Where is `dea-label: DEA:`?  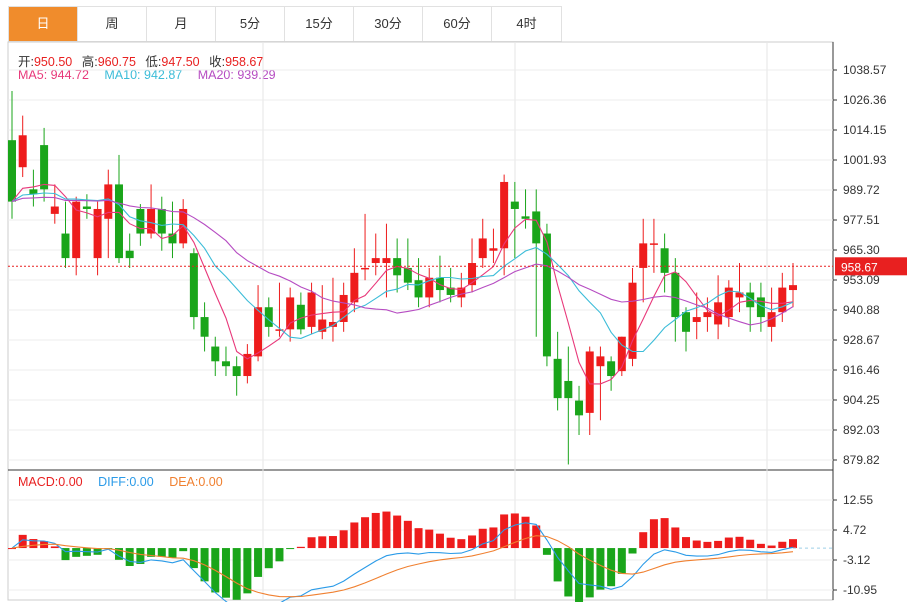 dea-label: DEA: is located at coordinates (184, 482).